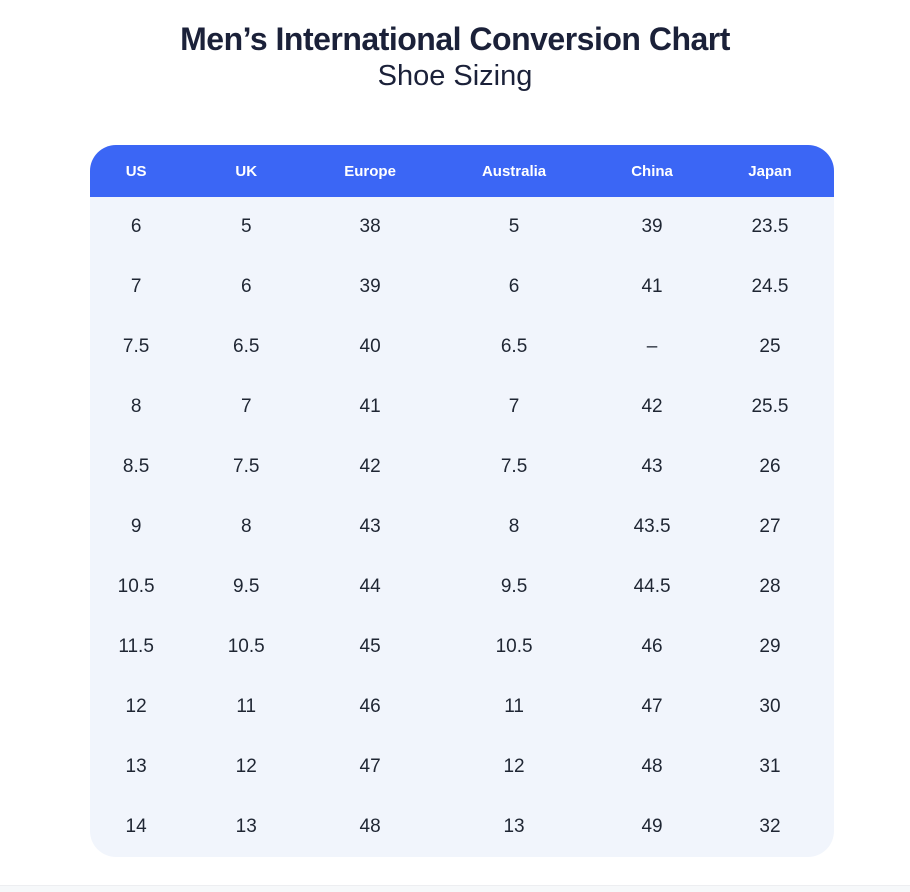  Describe the element at coordinates (770, 346) in the screenshot. I see `table-cell: 25` at that location.